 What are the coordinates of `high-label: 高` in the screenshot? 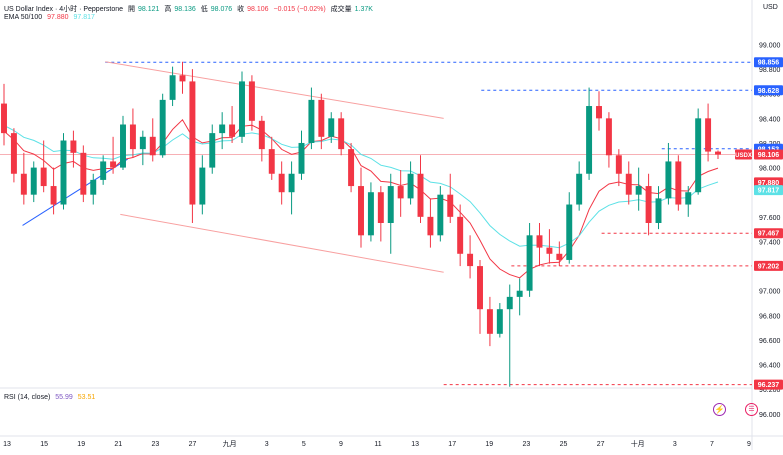 It's located at (168, 9).